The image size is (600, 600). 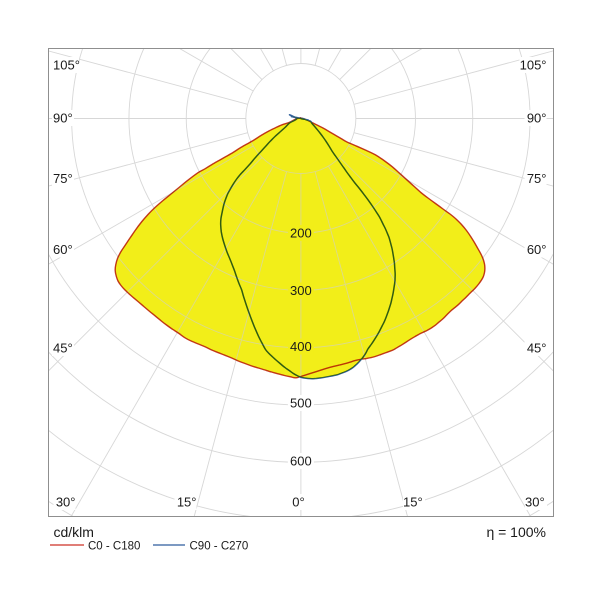 What do you see at coordinates (301, 233) in the screenshot?
I see `svg-text: 200` at bounding box center [301, 233].